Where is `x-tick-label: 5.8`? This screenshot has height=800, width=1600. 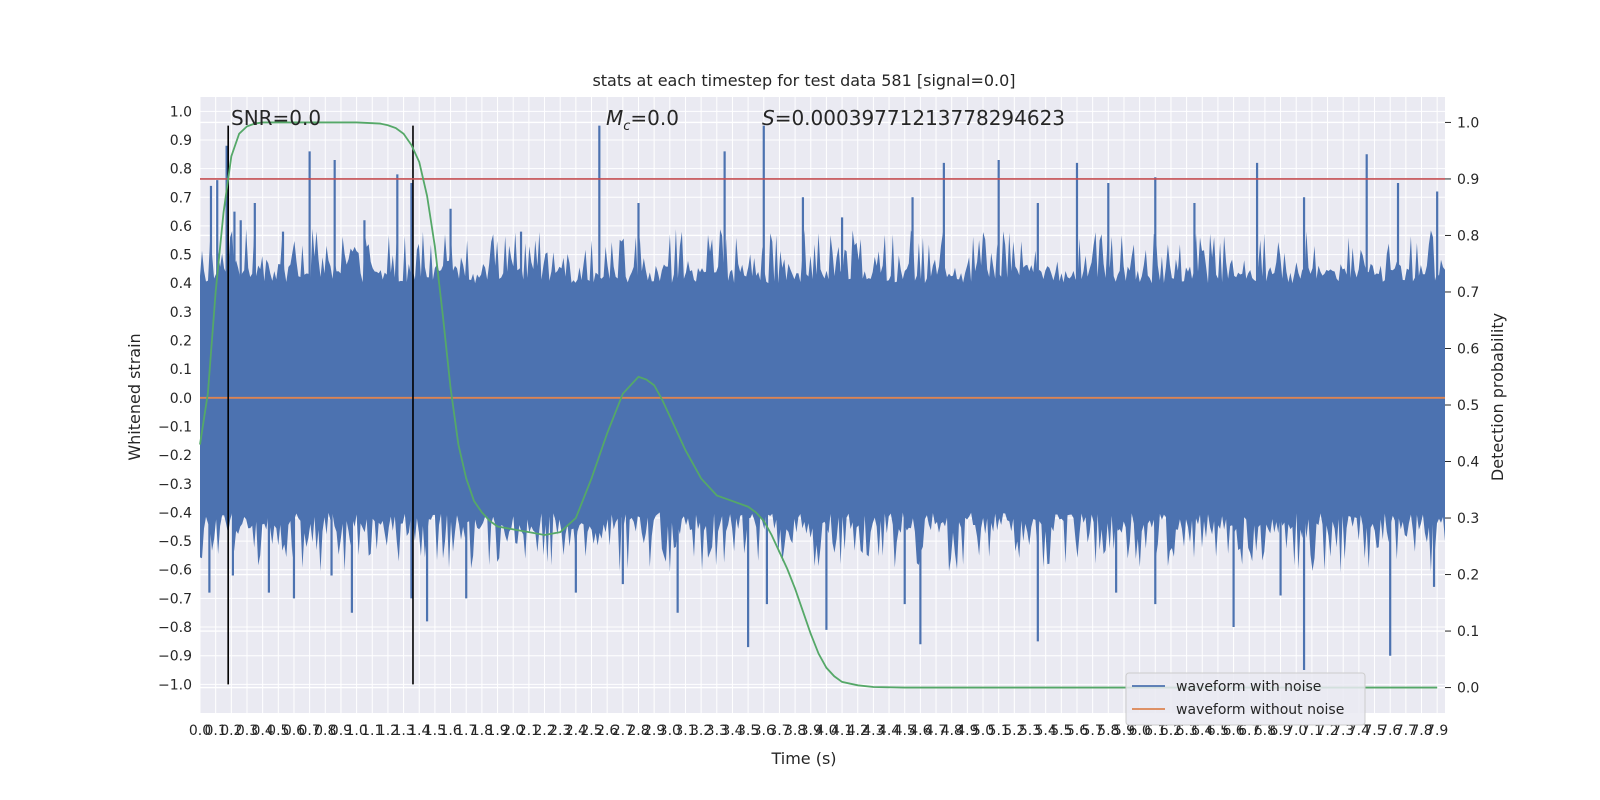
x-tick-label: 5.8 is located at coordinates (1108, 731).